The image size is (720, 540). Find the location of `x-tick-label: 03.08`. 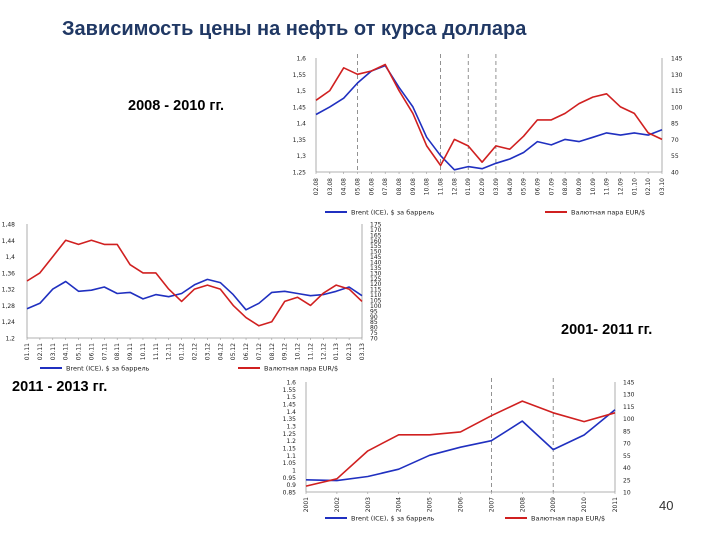

x-tick-label: 03.08 is located at coordinates (330, 186).